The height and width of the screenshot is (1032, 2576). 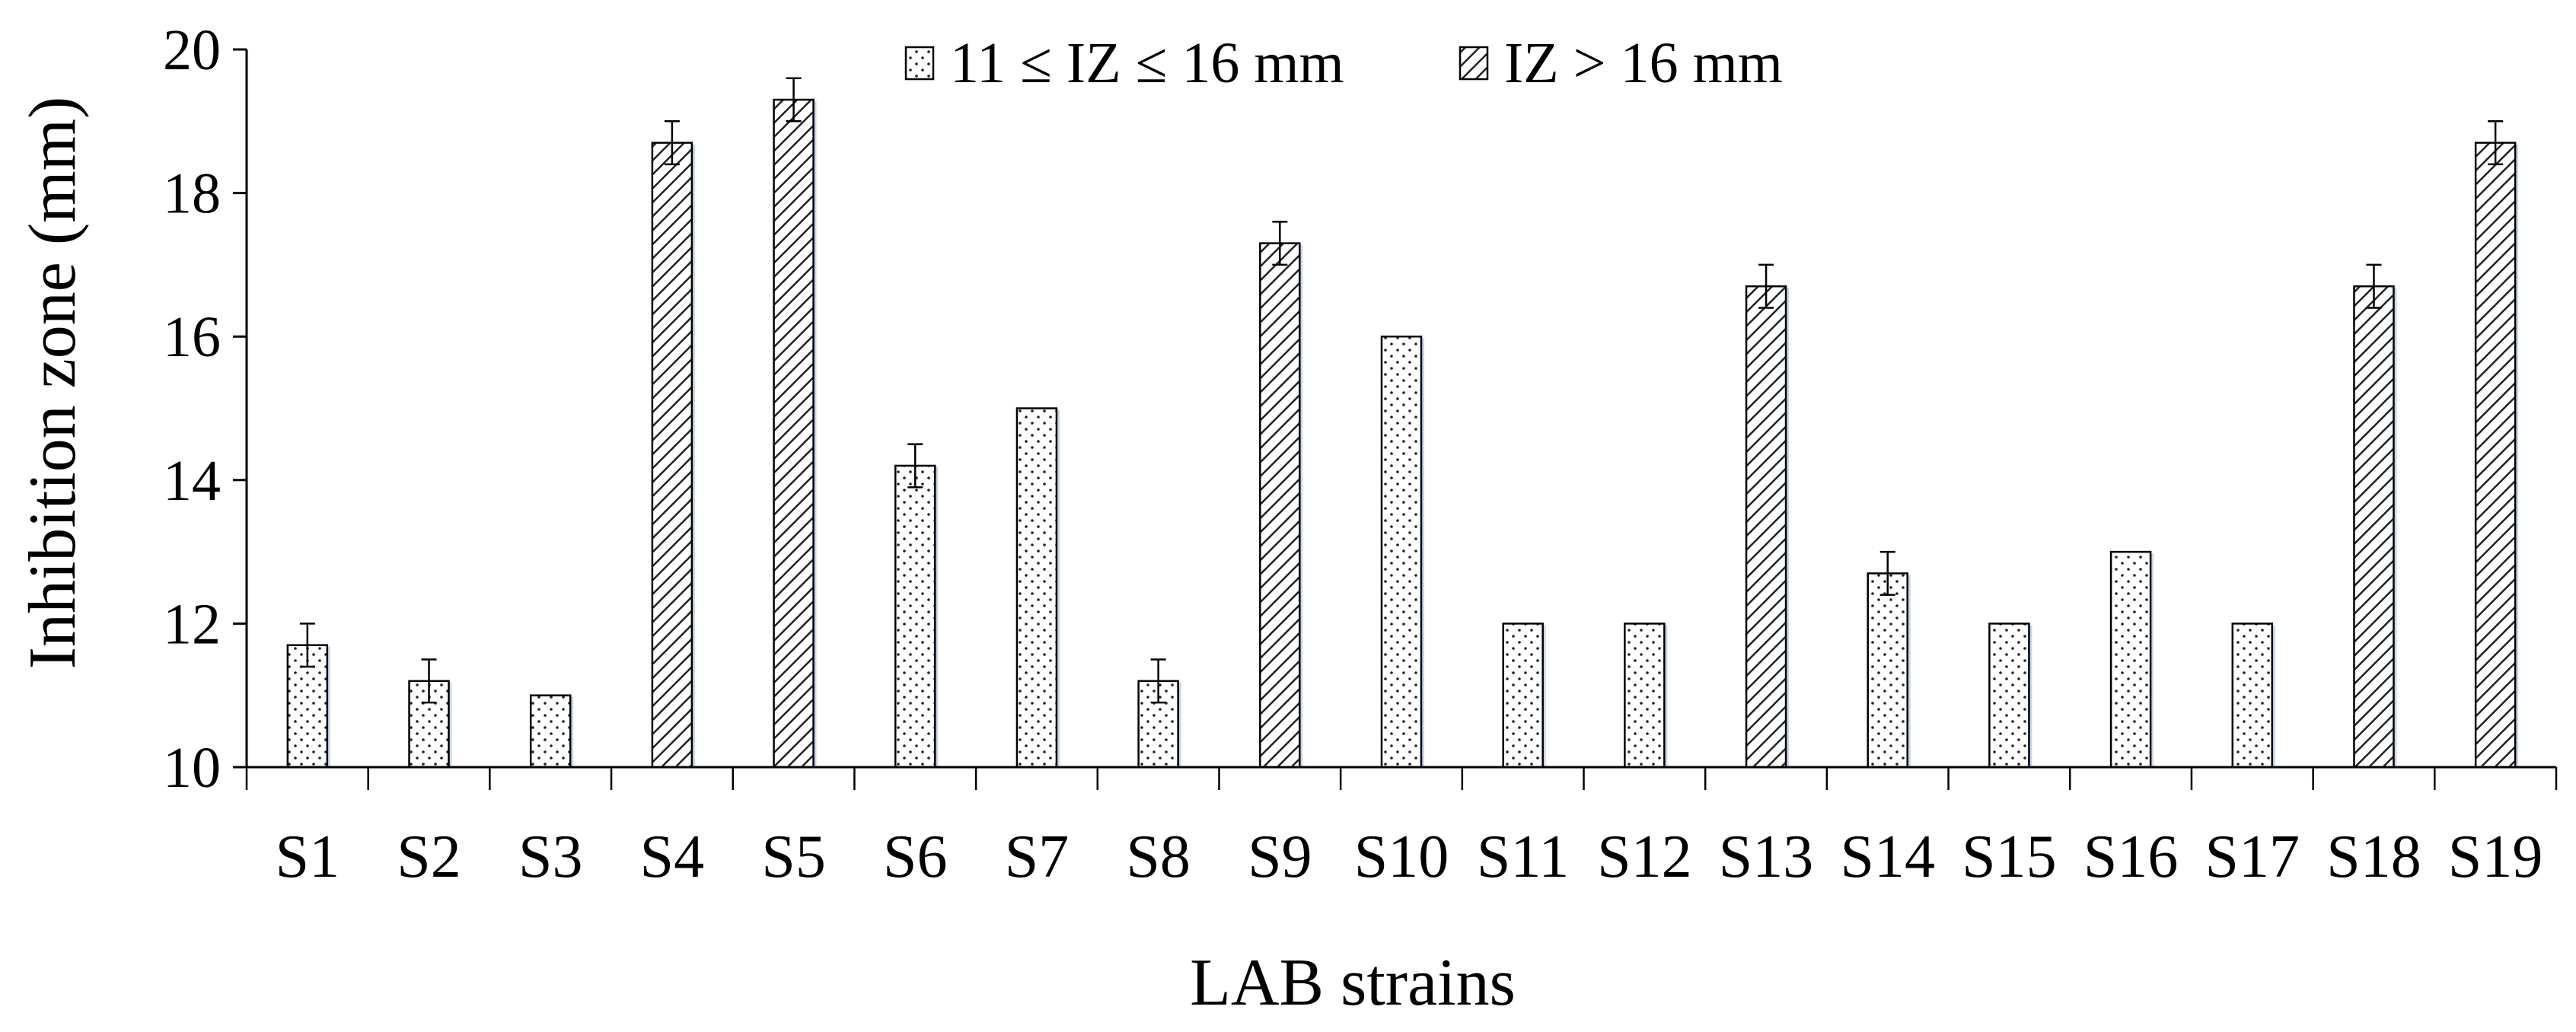 I want to click on x-tick-label-s5: S5, so click(x=793, y=856).